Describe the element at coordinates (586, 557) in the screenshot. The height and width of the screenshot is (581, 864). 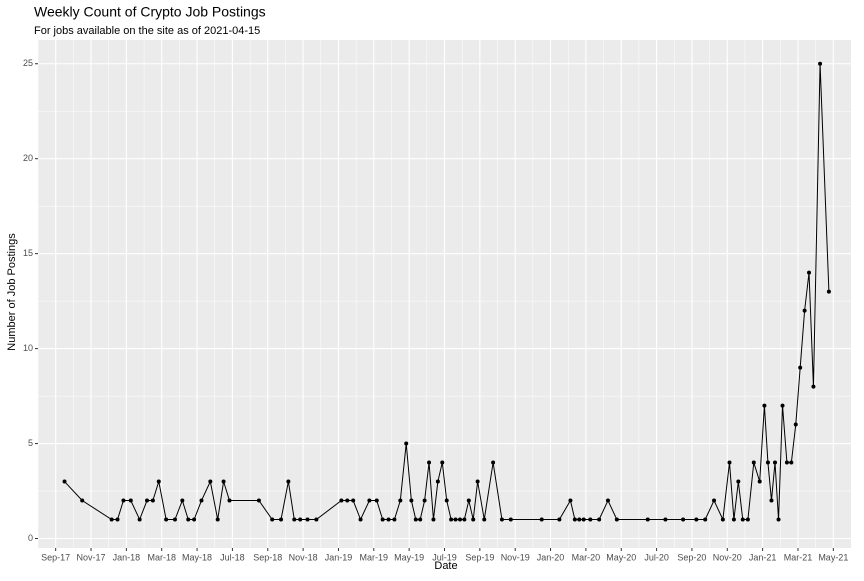
I see `x-tick-label: Mar-20` at that location.